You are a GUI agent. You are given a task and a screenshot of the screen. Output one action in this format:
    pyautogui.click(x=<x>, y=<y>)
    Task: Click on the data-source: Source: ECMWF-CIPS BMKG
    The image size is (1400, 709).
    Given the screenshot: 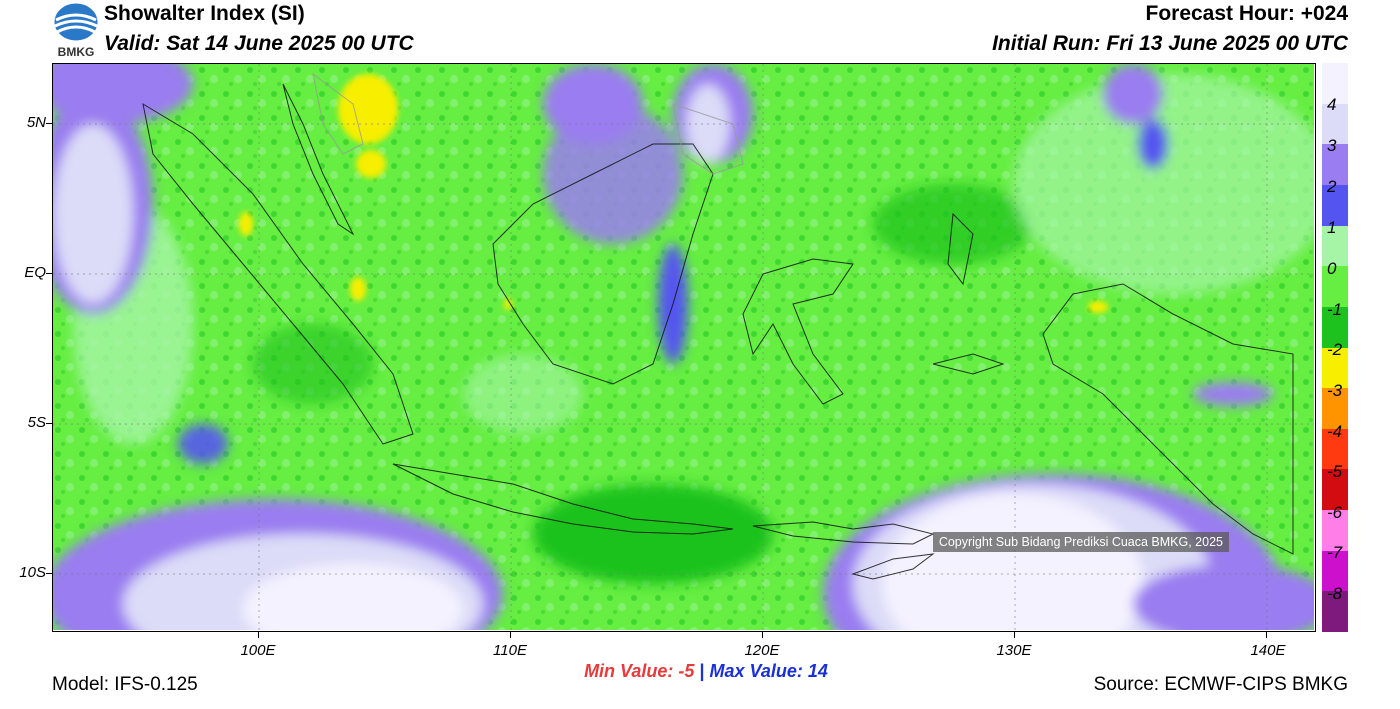 What is the action you would take?
    pyautogui.click(x=1220, y=684)
    